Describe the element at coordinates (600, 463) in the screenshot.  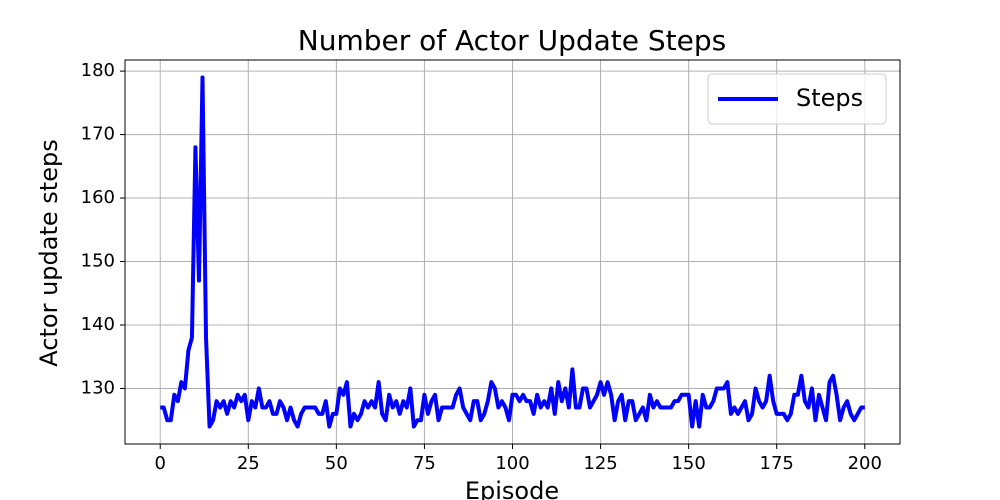
I see `x-tick-label: 125` at that location.